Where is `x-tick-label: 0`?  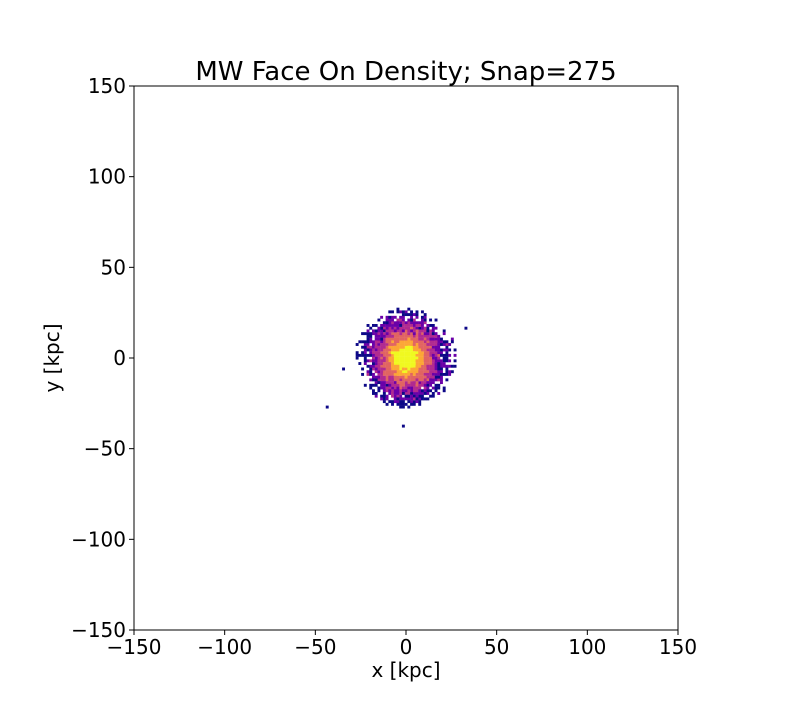 x-tick-label: 0 is located at coordinates (406, 647).